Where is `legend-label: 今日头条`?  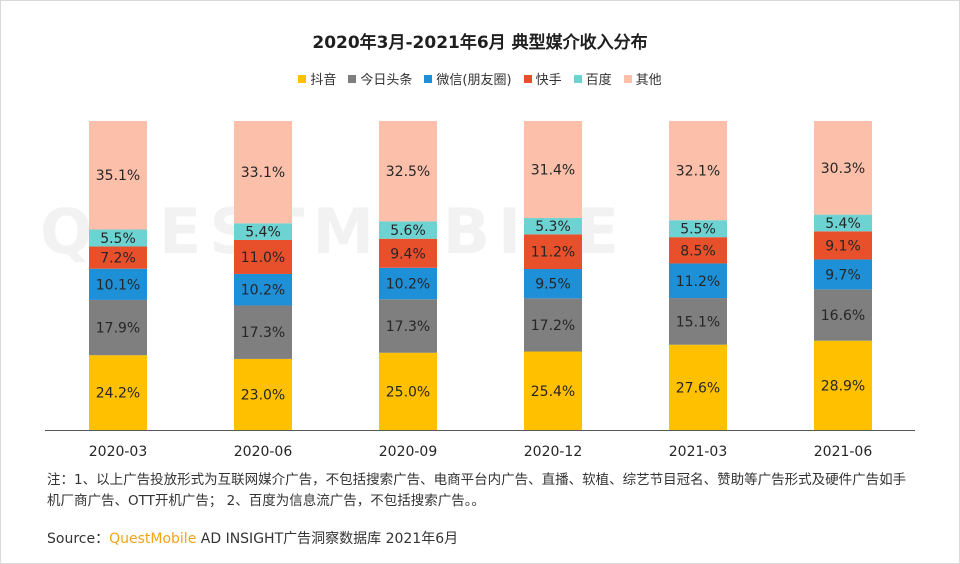
legend-label: 今日头条 is located at coordinates (386, 80).